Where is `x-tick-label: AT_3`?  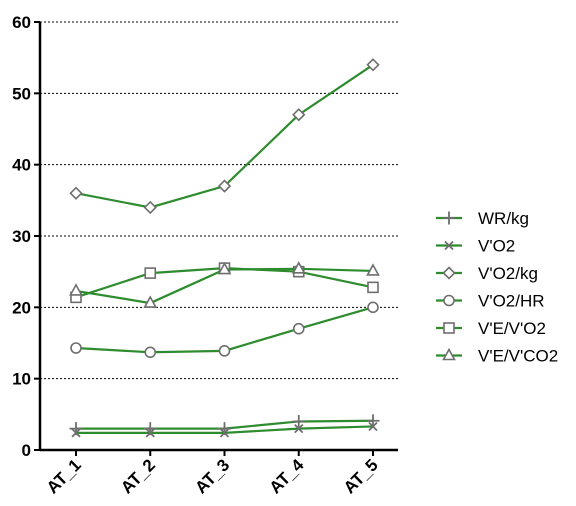
x-tick-label: AT_3 is located at coordinates (212, 476).